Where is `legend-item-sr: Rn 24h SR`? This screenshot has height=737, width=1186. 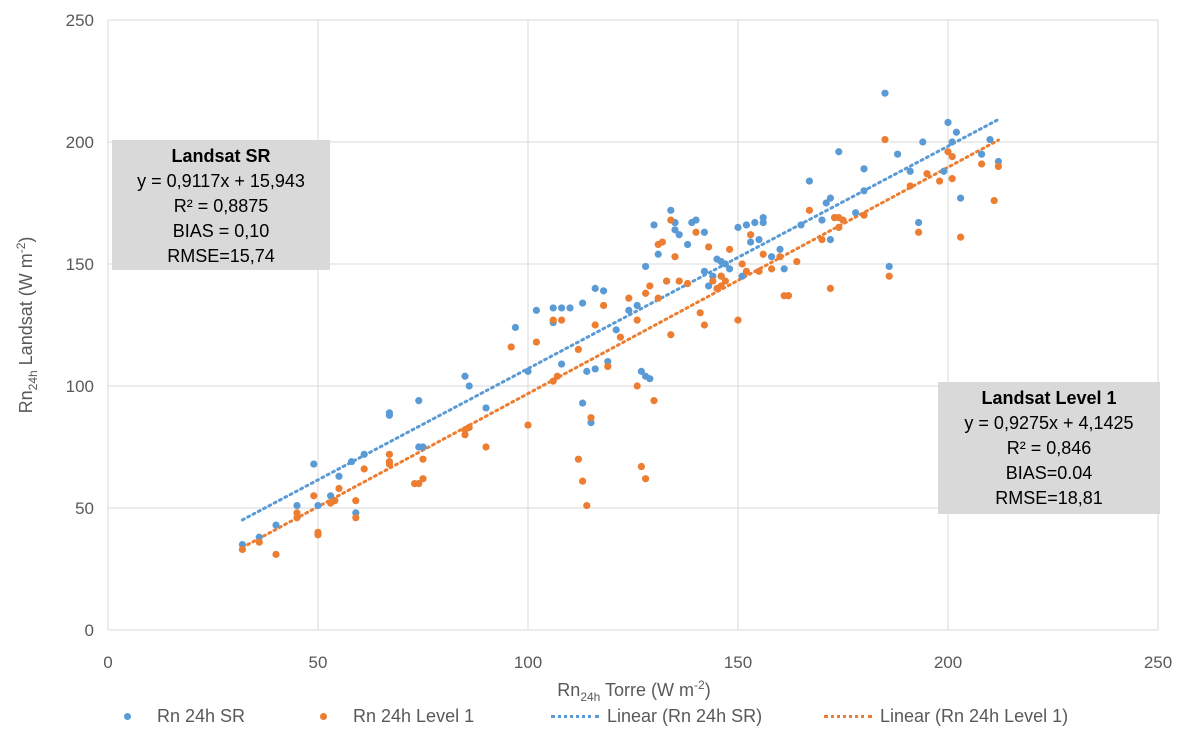
legend-item-sr: Rn 24h SR is located at coordinates (184, 716).